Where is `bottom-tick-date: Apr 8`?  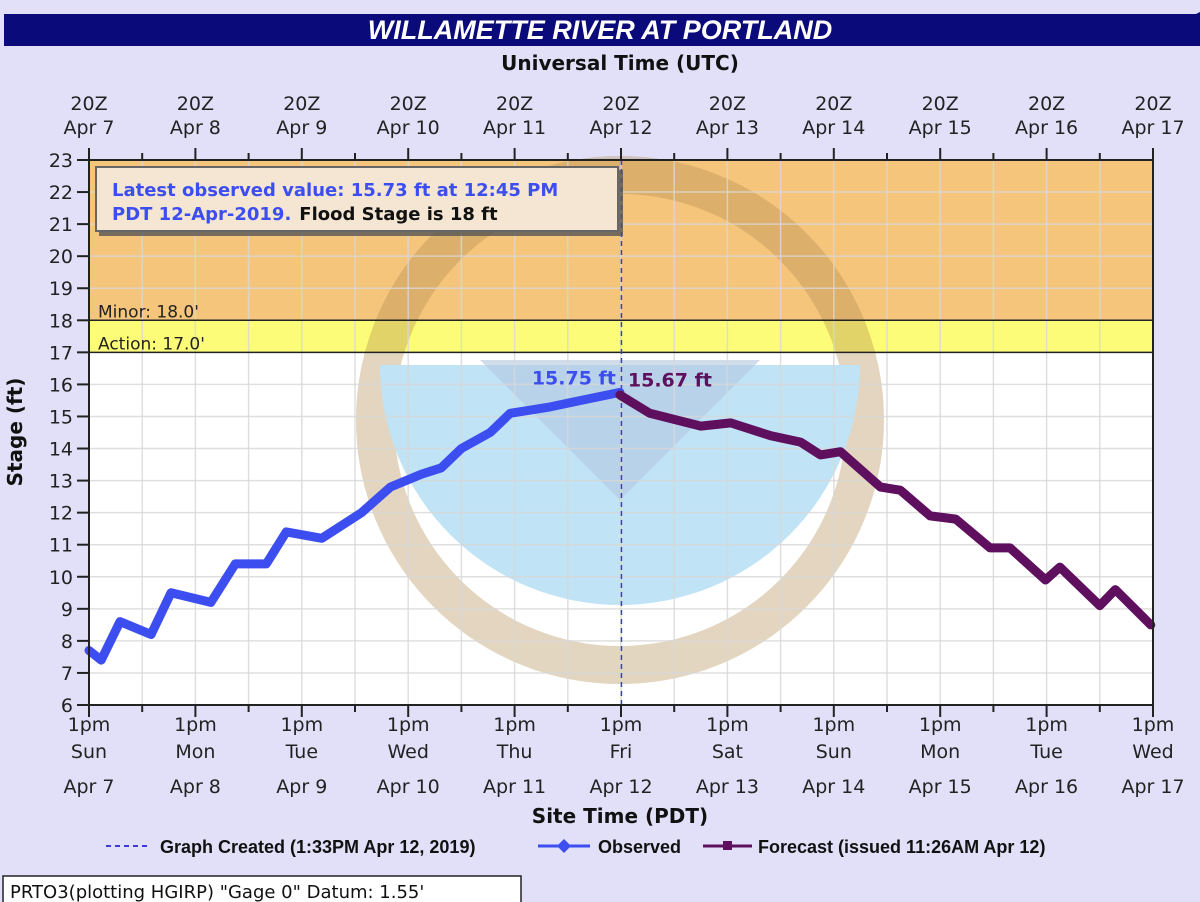
bottom-tick-date: Apr 8 is located at coordinates (195, 787).